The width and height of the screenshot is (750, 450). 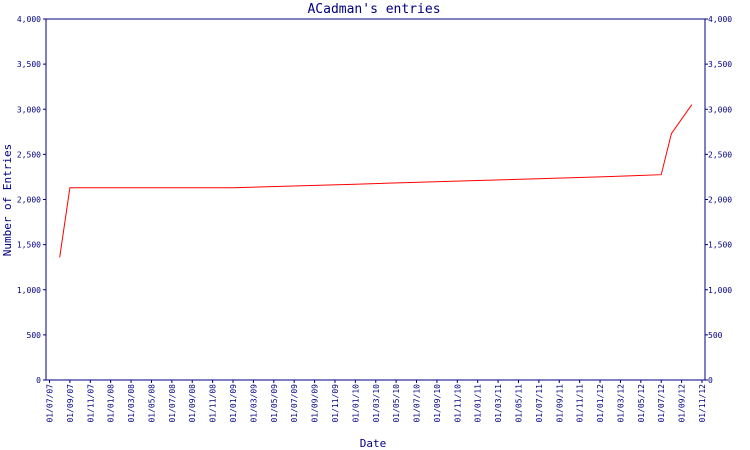 I want to click on x-tick-label: 01/07/10, so click(x=417, y=403).